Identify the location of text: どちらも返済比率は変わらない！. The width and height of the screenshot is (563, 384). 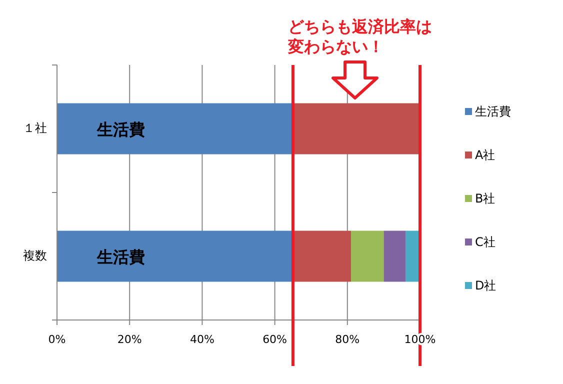
(359, 36).